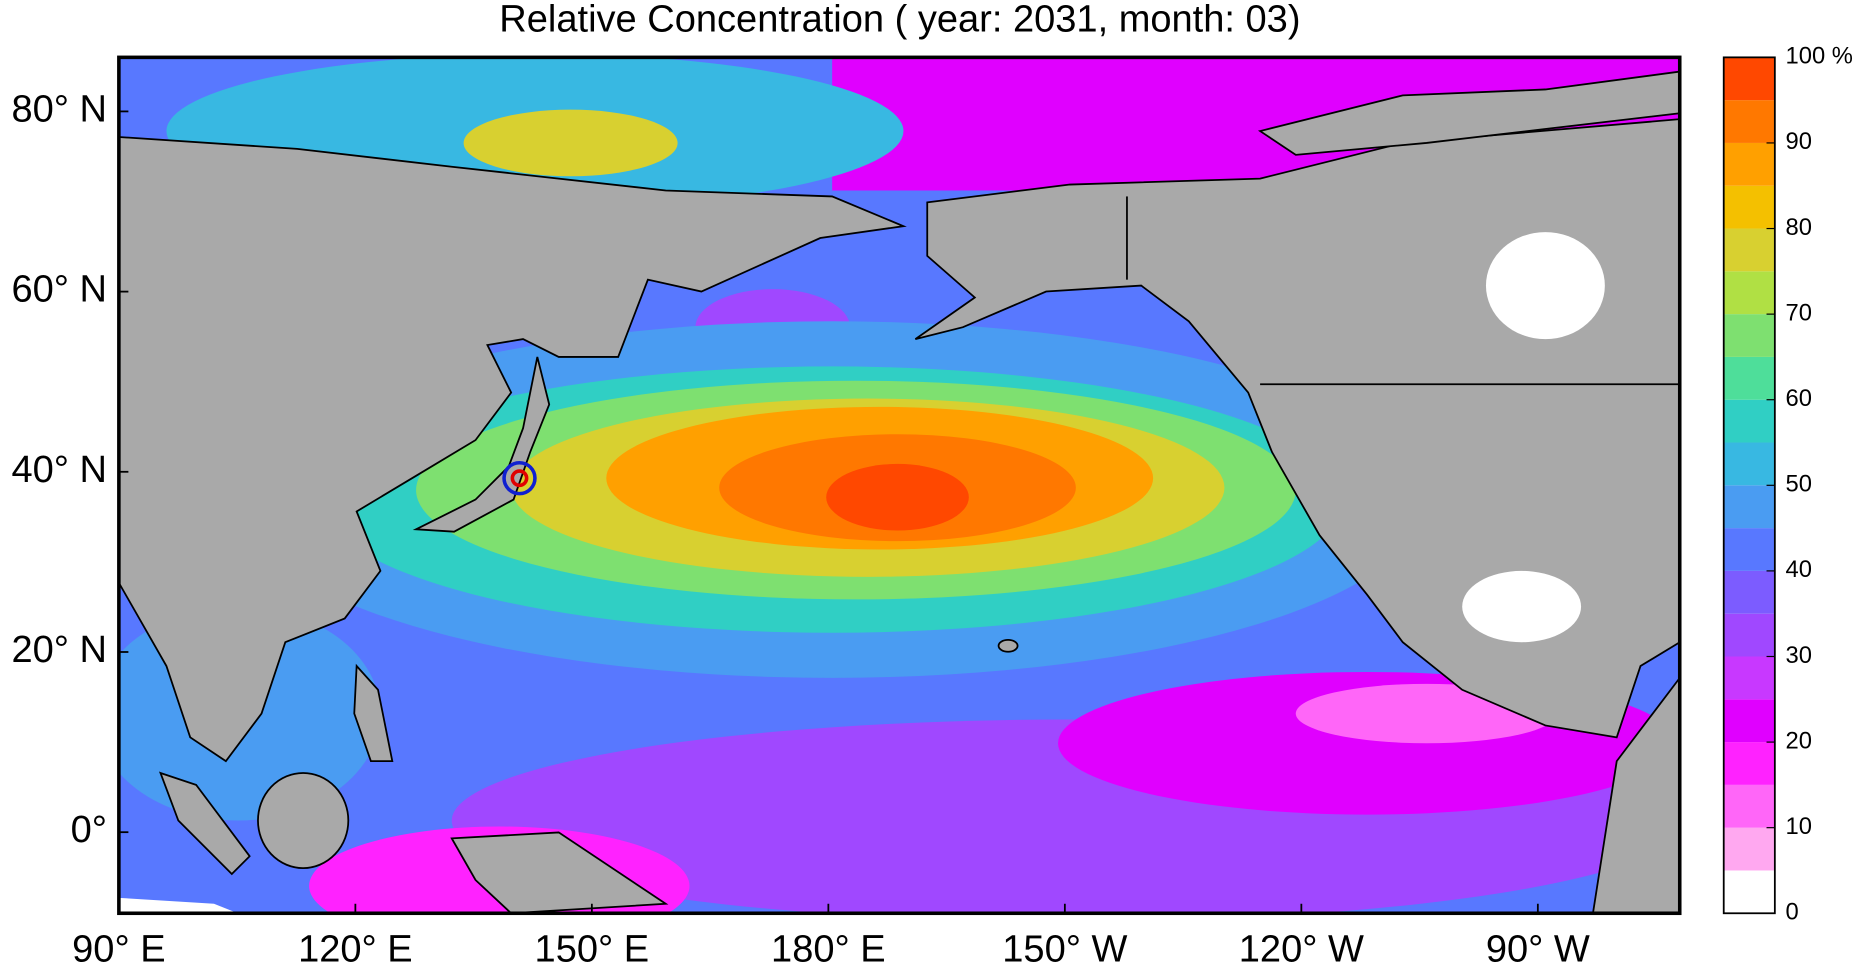 This screenshot has height=973, width=1864. What do you see at coordinates (59, 470) in the screenshot?
I see `y-tick-label: 40° N` at bounding box center [59, 470].